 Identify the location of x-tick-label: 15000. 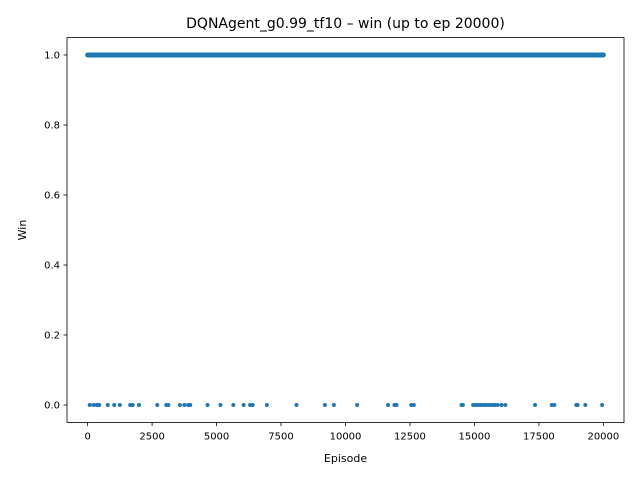
(475, 437).